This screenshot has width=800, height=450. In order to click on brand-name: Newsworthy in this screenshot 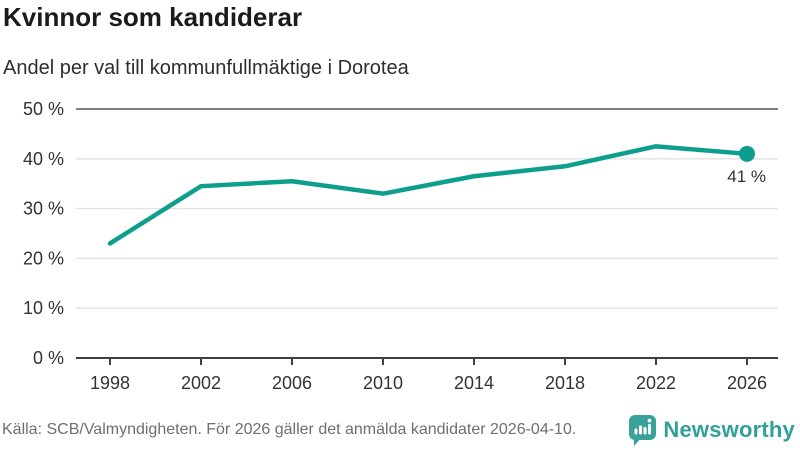, I will do `click(729, 429)`.